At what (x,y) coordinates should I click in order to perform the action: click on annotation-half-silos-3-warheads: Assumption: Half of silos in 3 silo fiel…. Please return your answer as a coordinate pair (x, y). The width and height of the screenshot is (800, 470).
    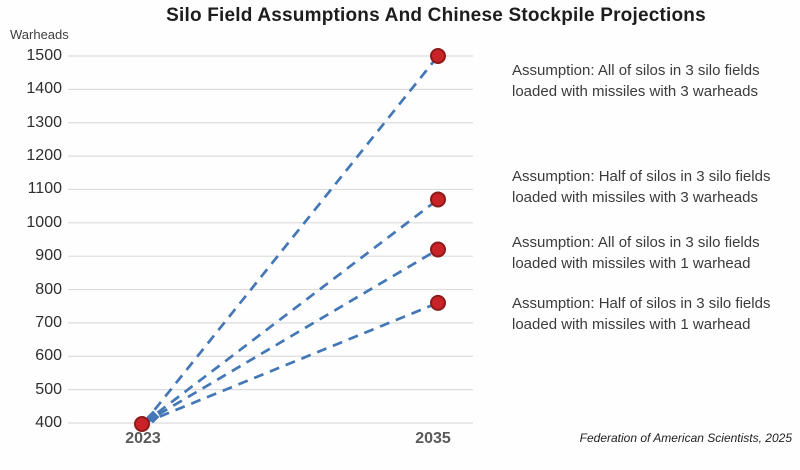
    Looking at the image, I should click on (656, 187).